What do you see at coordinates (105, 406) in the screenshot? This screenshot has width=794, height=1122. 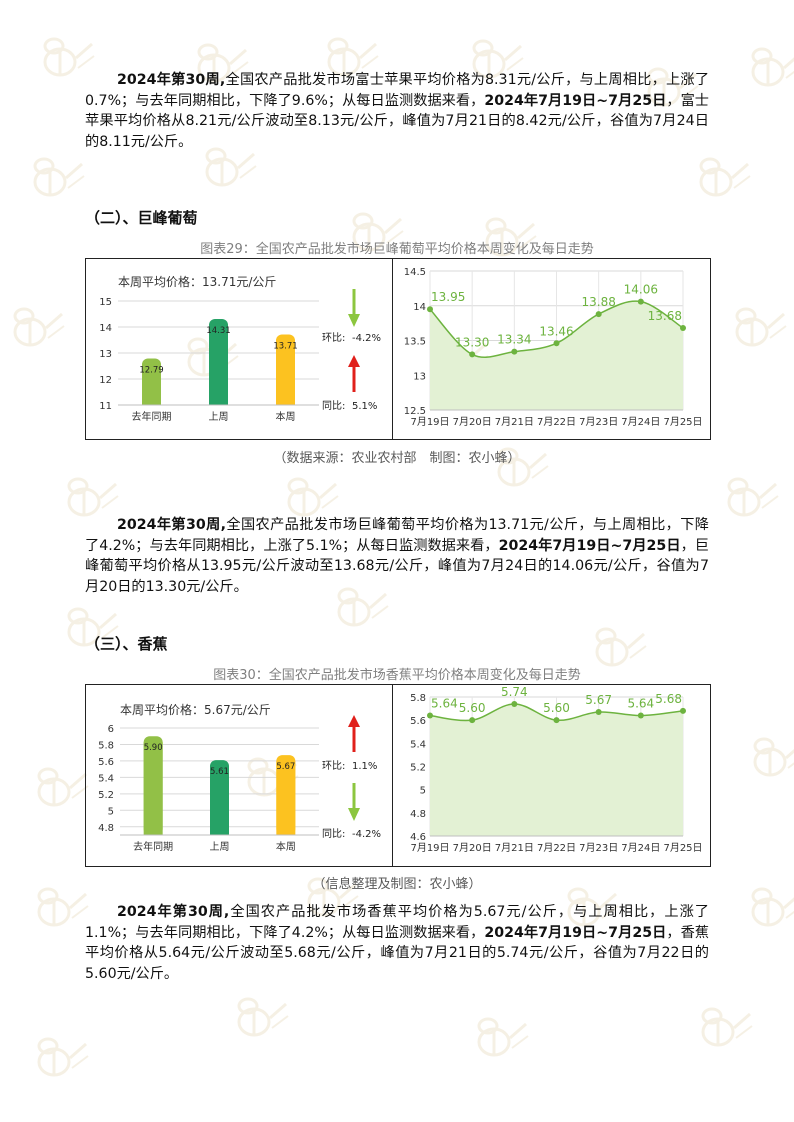 I see `y-tick-label: 11` at bounding box center [105, 406].